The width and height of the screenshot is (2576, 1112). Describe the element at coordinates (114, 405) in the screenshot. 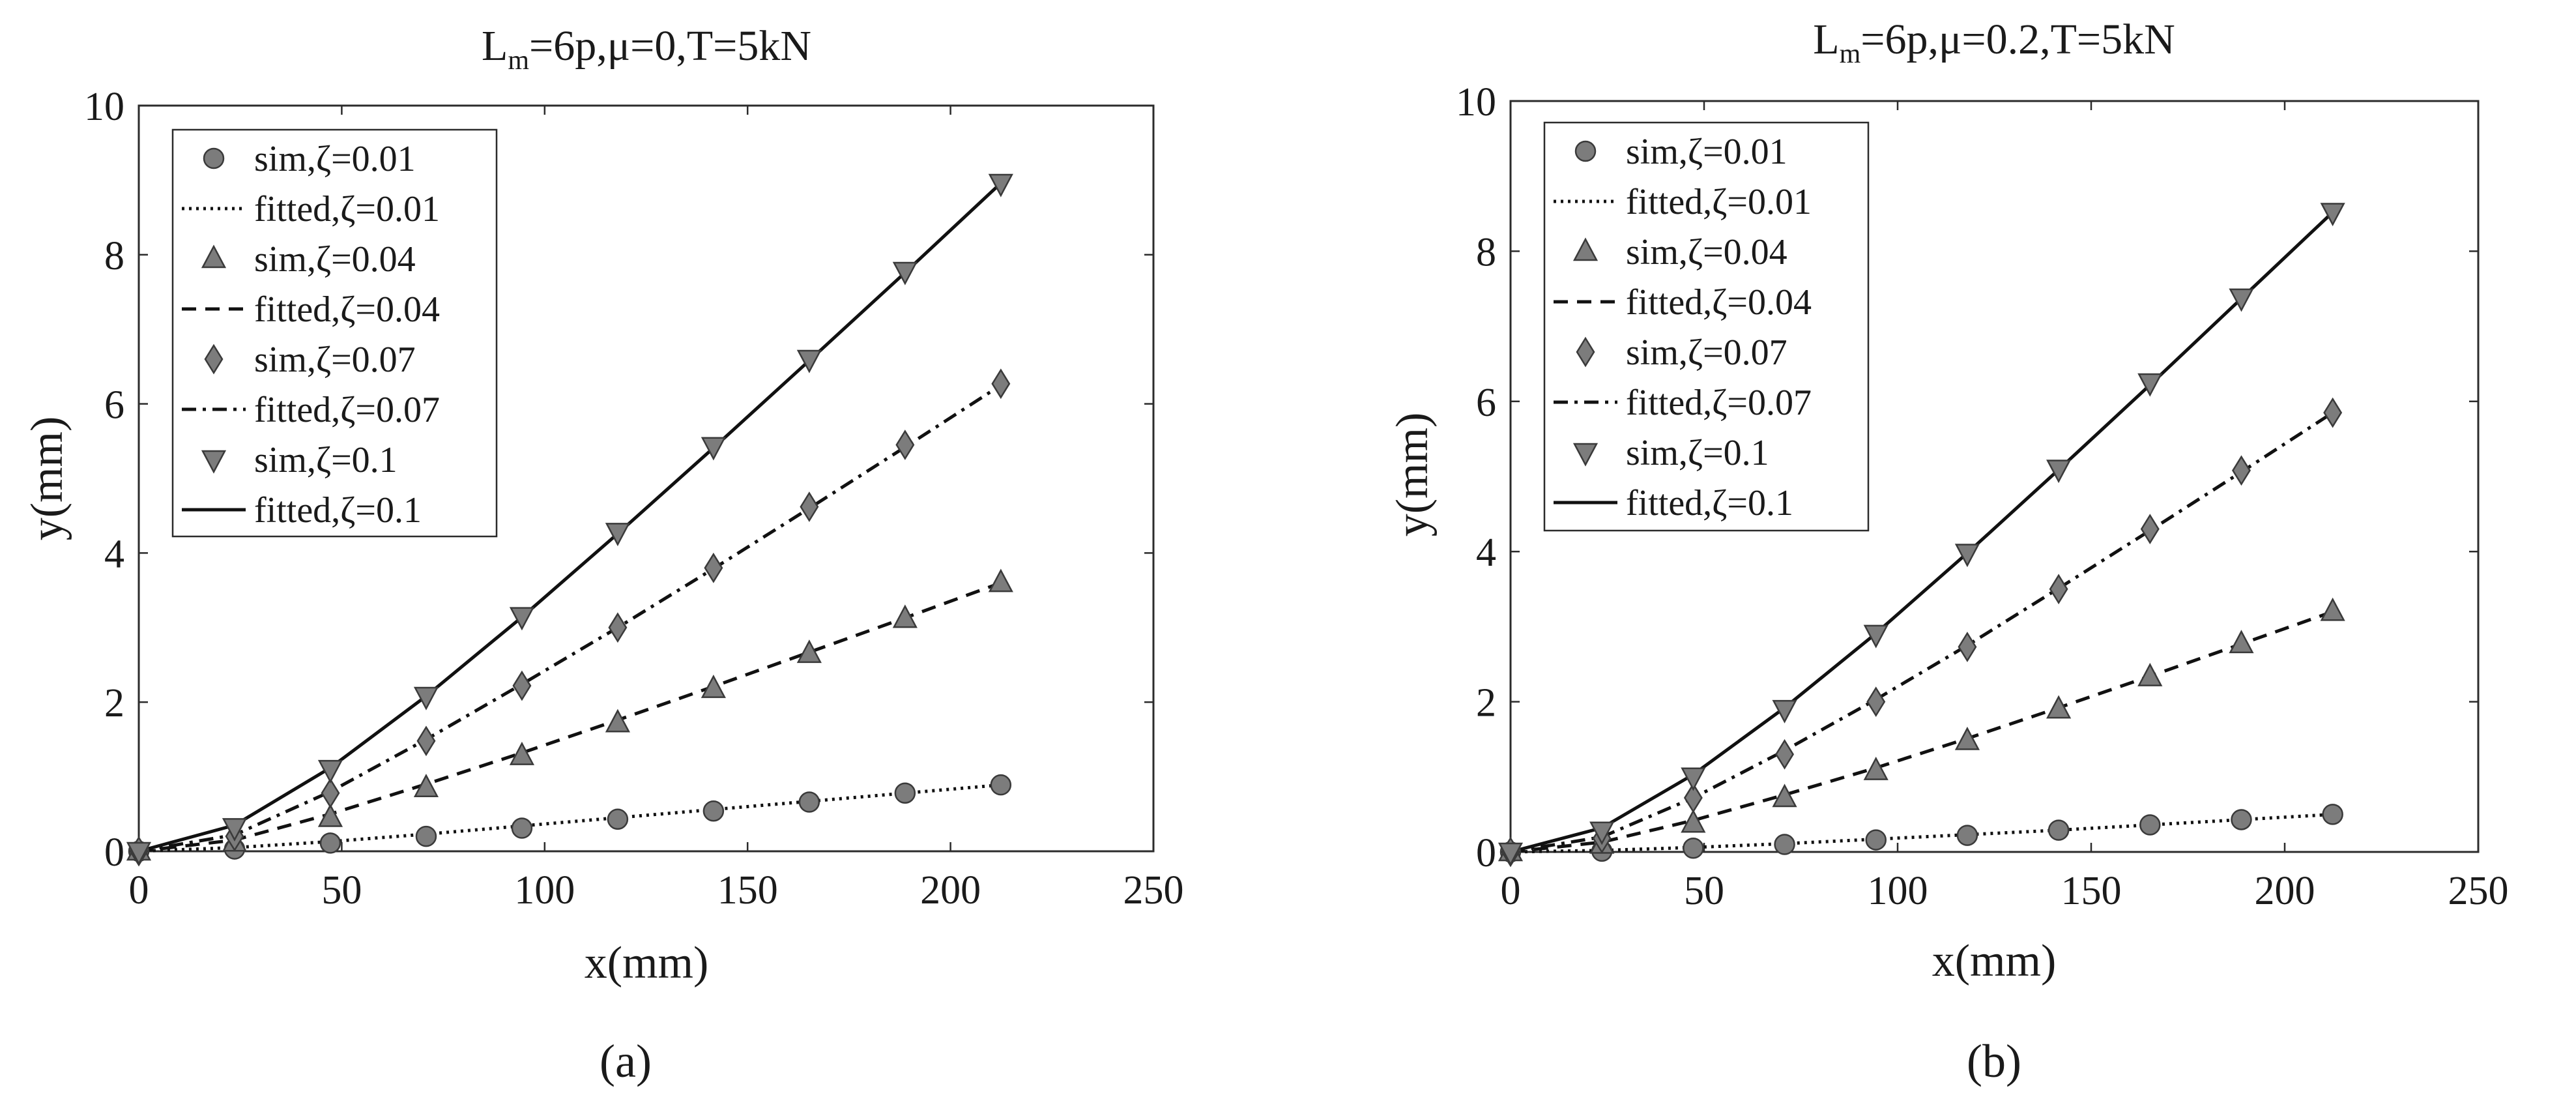

I see `y-tick-label: 6` at that location.